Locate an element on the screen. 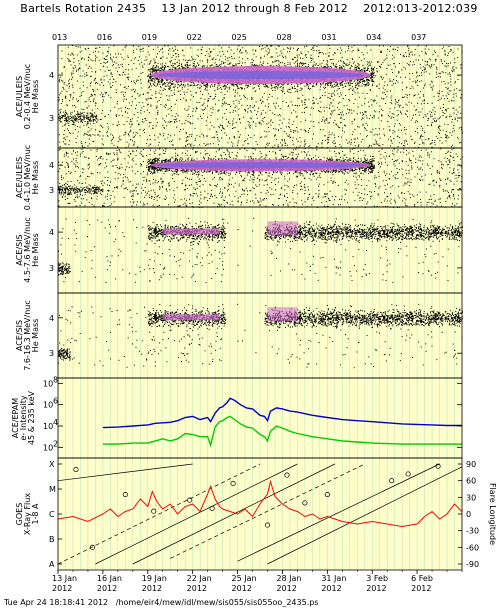 The width and height of the screenshot is (498, 610). doy-tick-label: 037 is located at coordinates (418, 37).